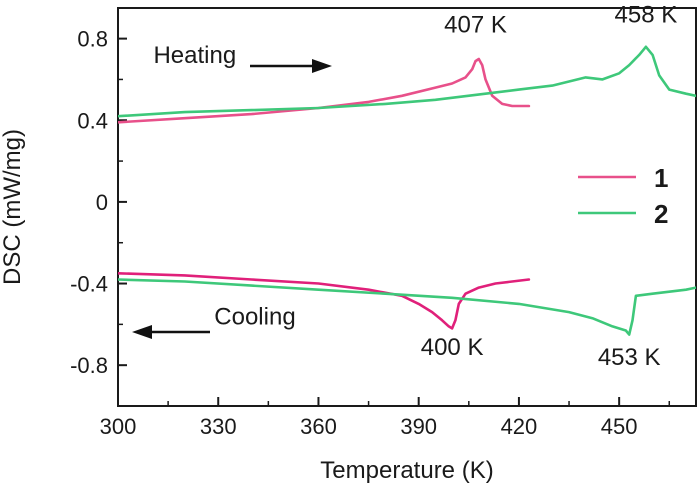 This screenshot has height=495, width=700. I want to click on annotation-458-k: 458 K, so click(646, 14).